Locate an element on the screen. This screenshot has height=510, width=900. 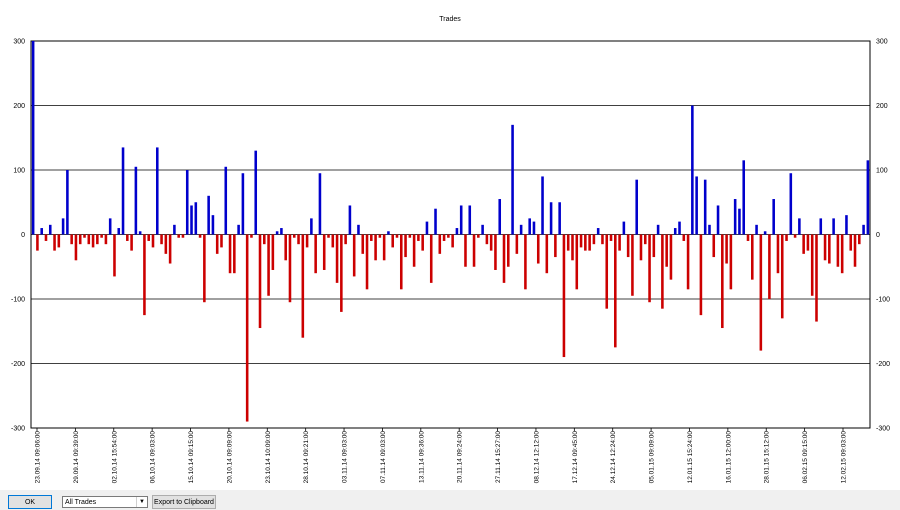
x-tick-label: 15.10.14 09:15:00 is located at coordinates (191, 457).